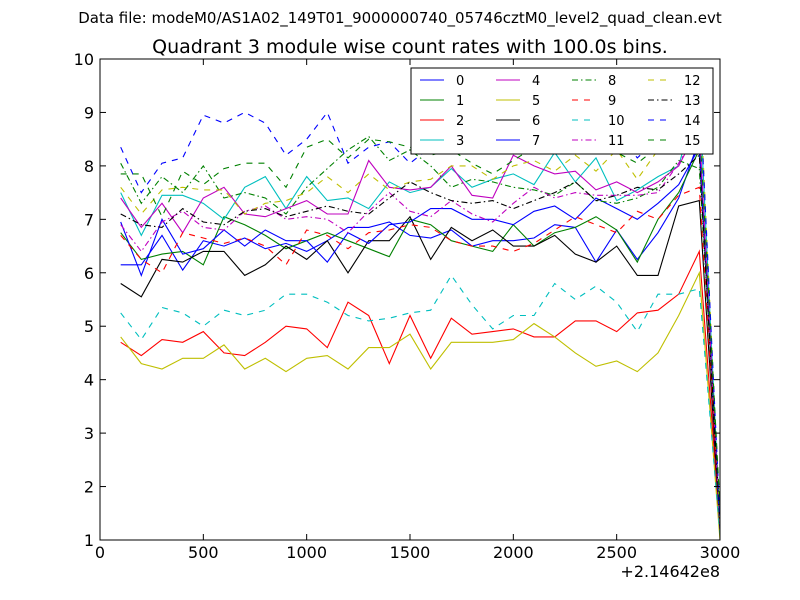 The image size is (800, 600). What do you see at coordinates (460, 141) in the screenshot?
I see `legend-label-3: 3` at bounding box center [460, 141].